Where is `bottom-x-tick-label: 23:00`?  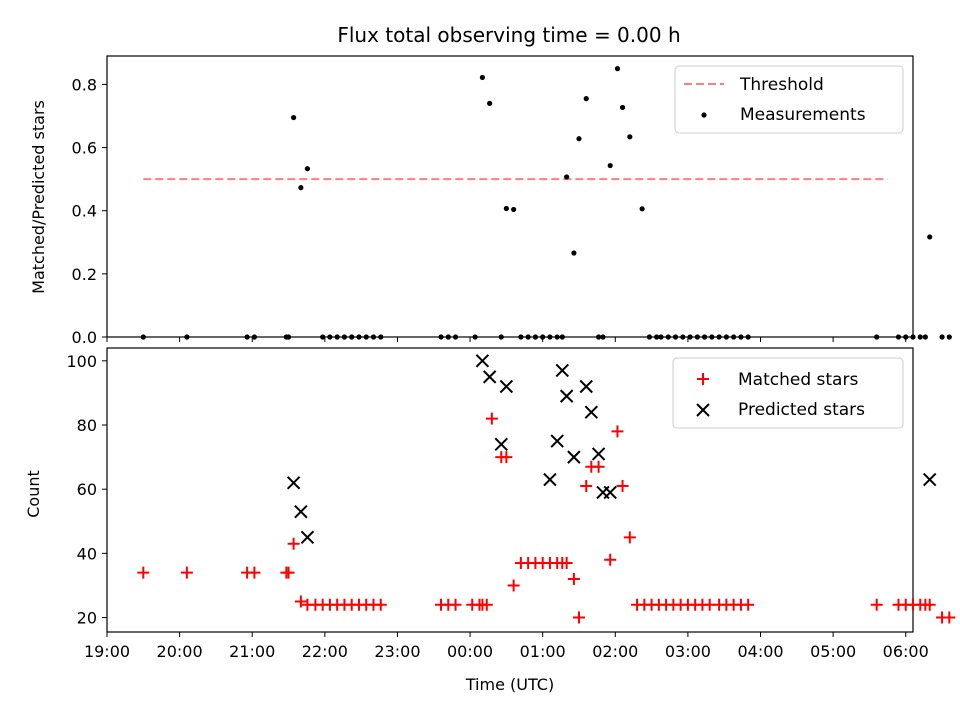 bottom-x-tick-label: 23:00 is located at coordinates (397, 651).